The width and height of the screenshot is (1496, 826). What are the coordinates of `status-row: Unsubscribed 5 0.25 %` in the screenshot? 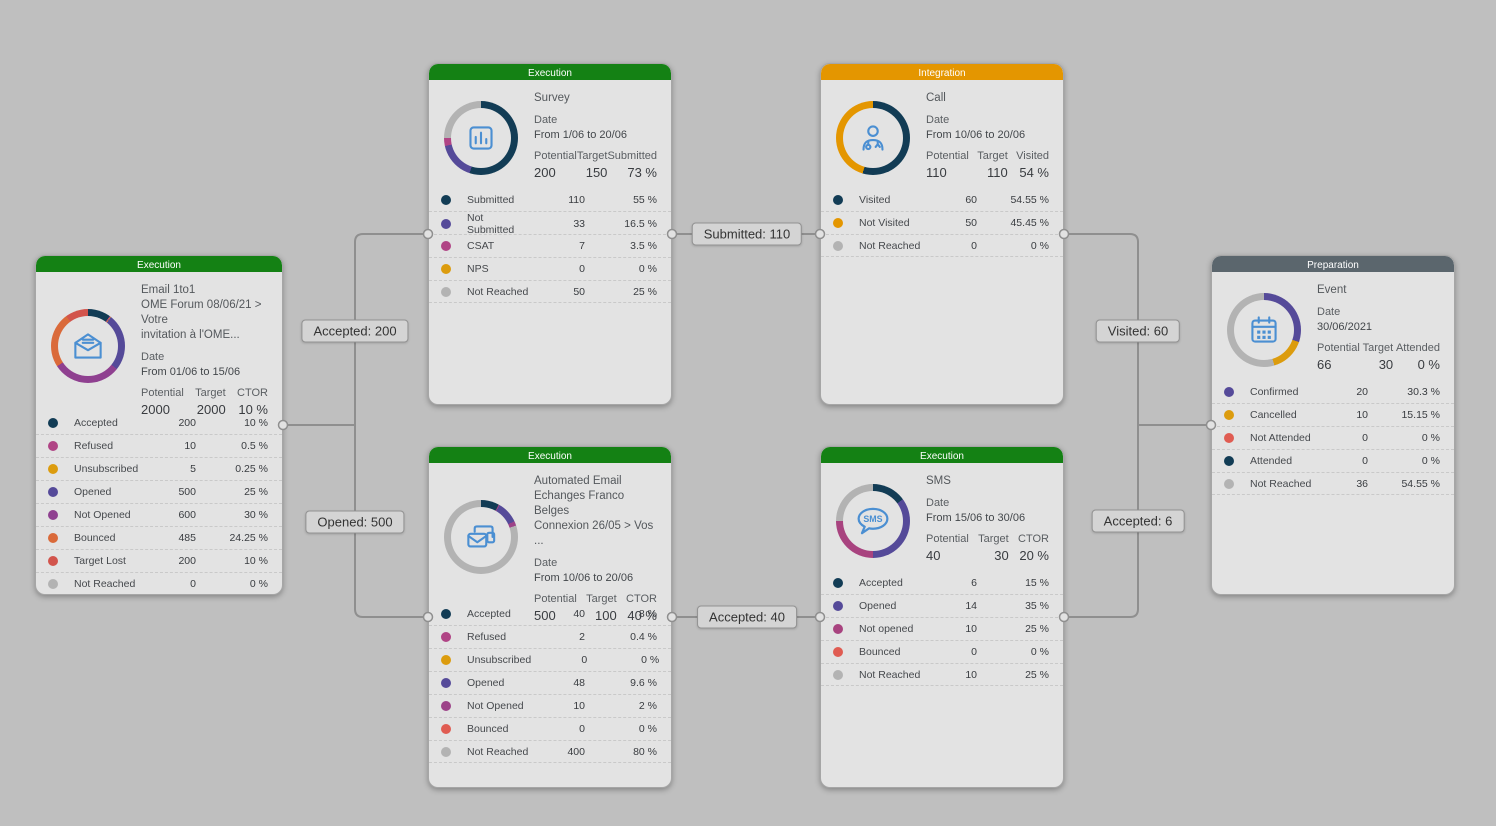 It's located at (159, 468).